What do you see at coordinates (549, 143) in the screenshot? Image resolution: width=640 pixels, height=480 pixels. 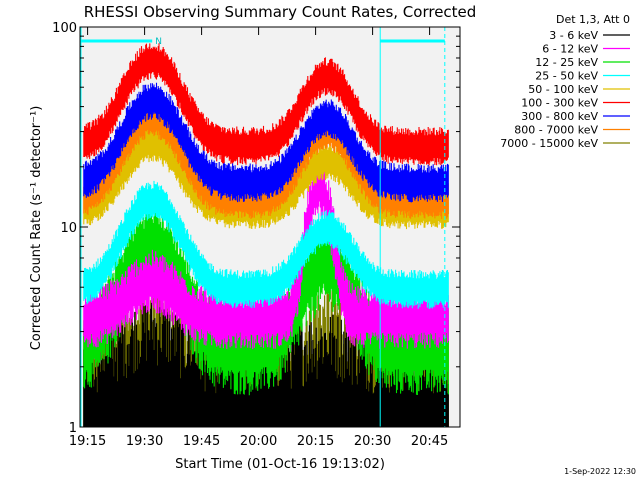 I see `legend-entry-label: 7000 - 15000 keV` at bounding box center [549, 143].